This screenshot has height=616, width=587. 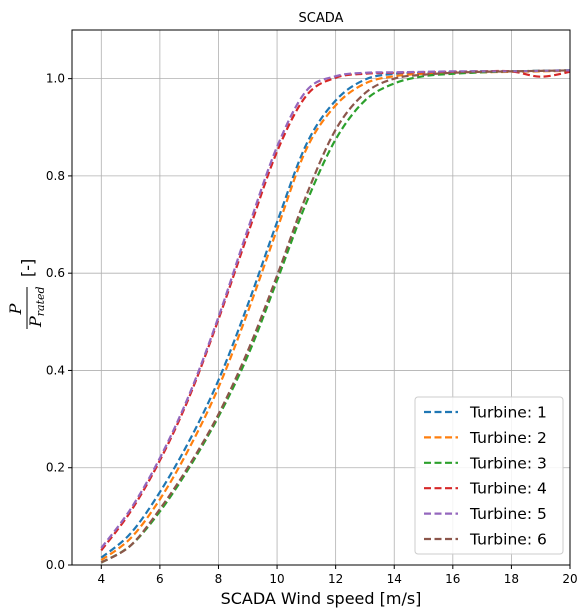 I want to click on y-tick-label: 0.8, so click(x=55, y=176).